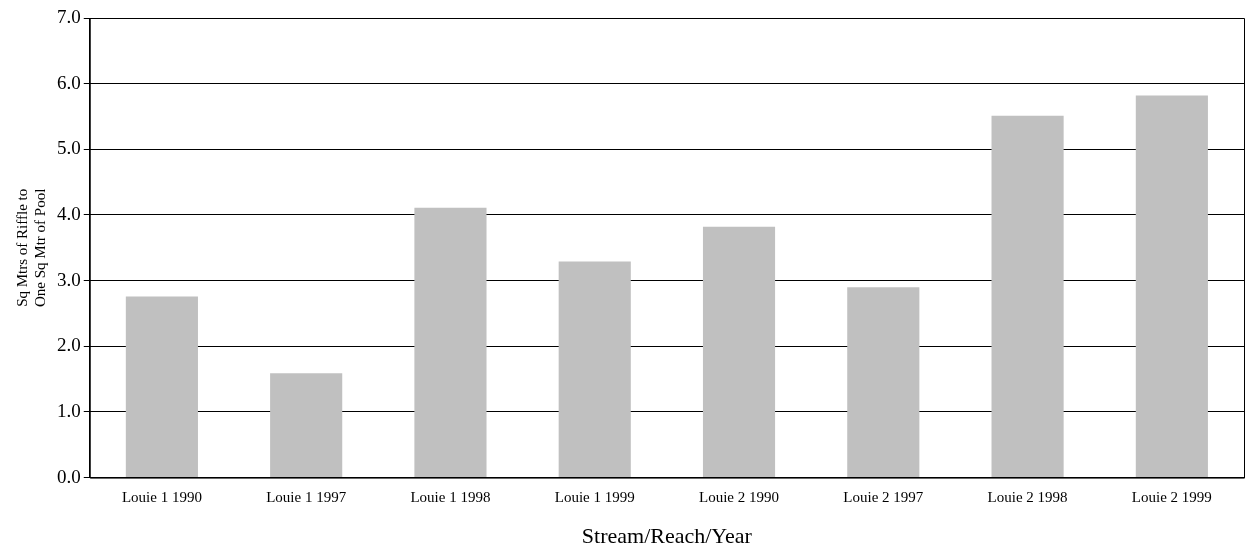 This screenshot has width=1254, height=559. Describe the element at coordinates (306, 496) in the screenshot. I see `x-tick-label: Louie 1 1997` at that location.